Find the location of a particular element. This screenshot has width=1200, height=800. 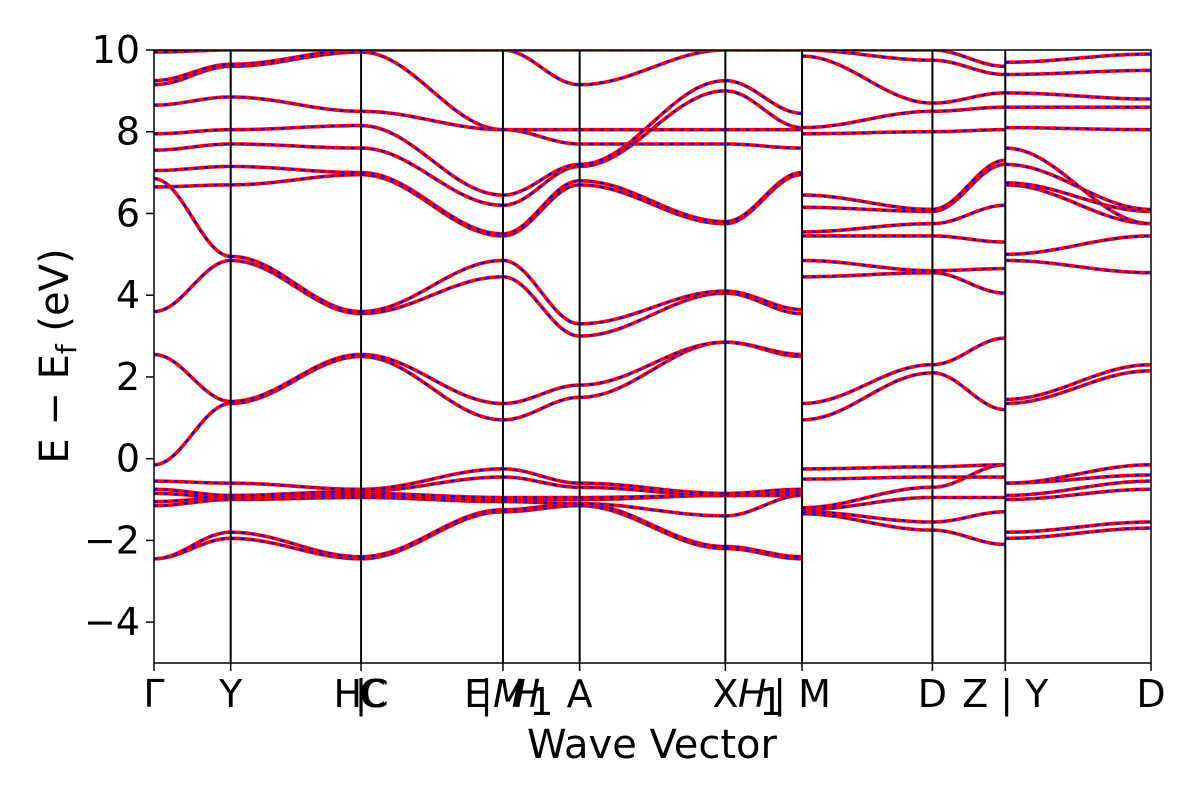

band-down-seg7-b9 is located at coordinates (969, 269).